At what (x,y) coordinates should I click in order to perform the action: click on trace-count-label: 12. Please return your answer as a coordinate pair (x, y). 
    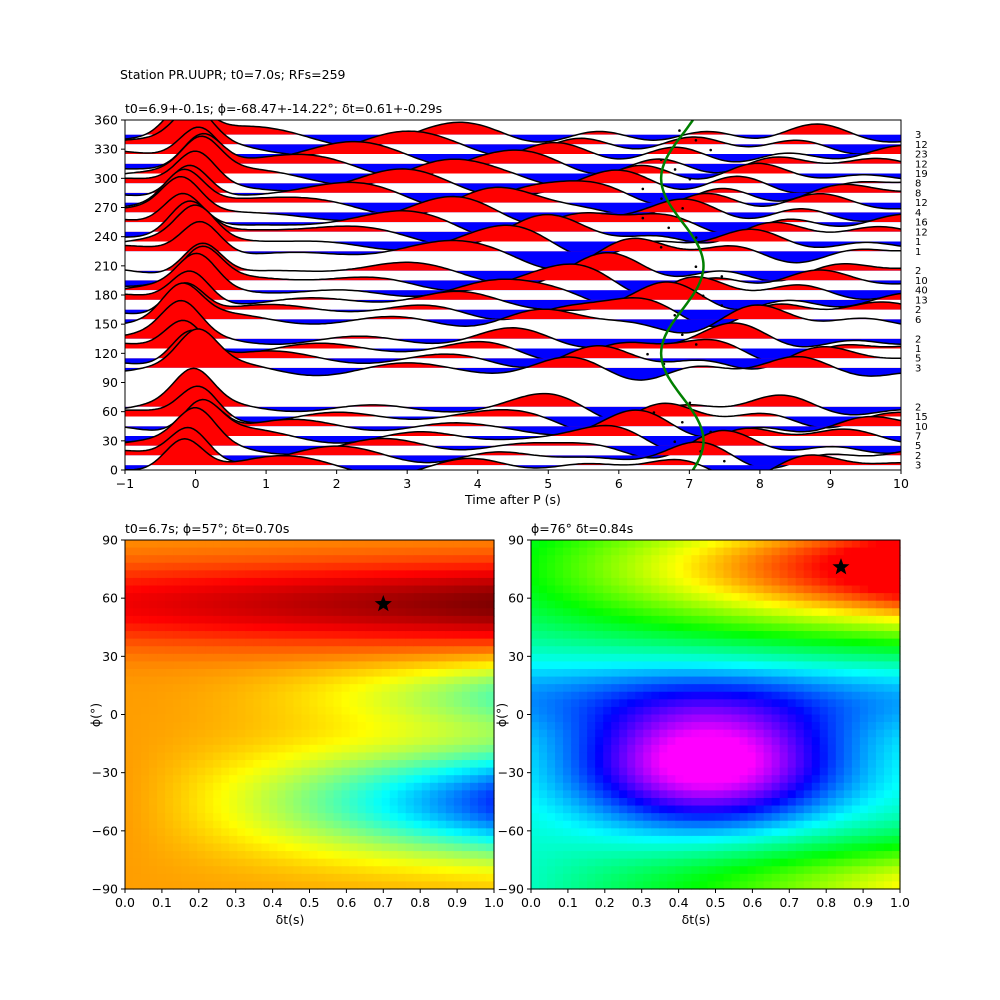
    Looking at the image, I should click on (921, 232).